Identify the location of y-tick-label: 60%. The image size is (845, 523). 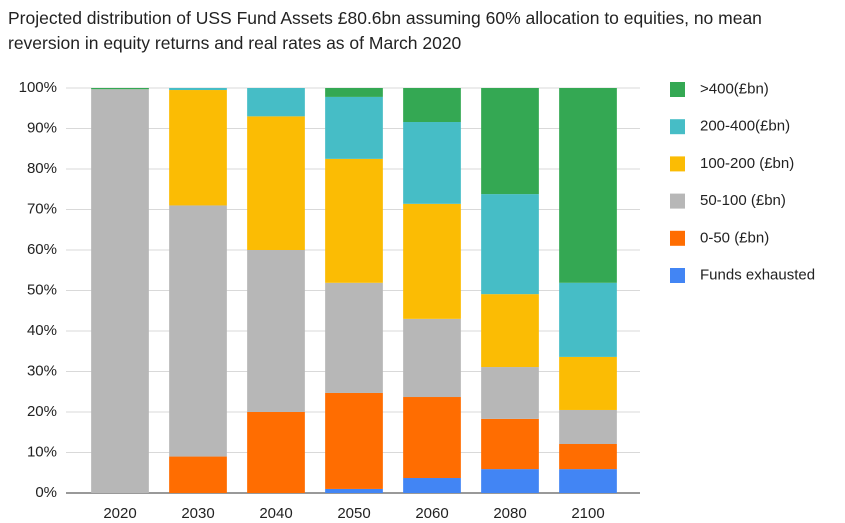
(42, 249).